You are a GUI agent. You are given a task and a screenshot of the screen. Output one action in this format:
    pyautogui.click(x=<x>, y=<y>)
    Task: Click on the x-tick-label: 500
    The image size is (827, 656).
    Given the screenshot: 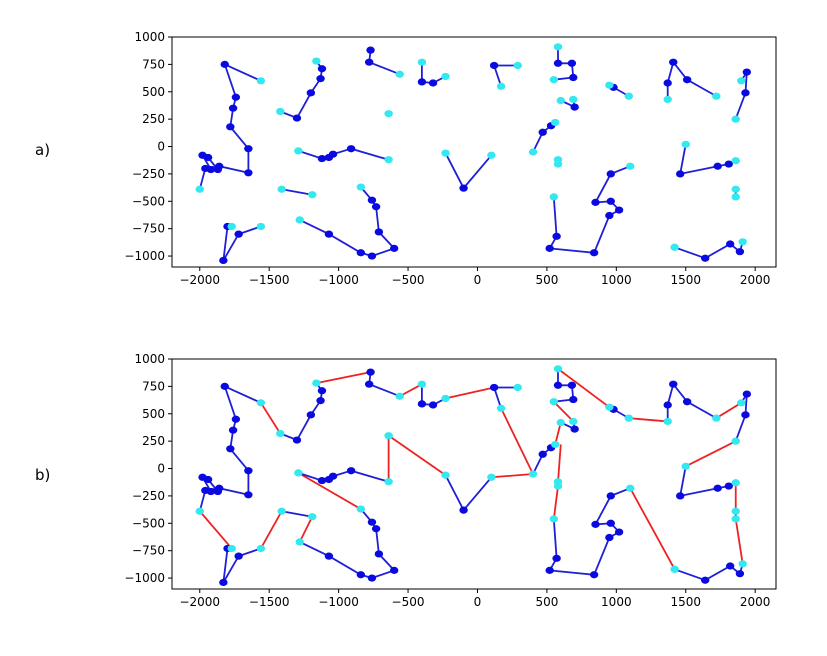 What is the action you would take?
    pyautogui.click(x=546, y=602)
    